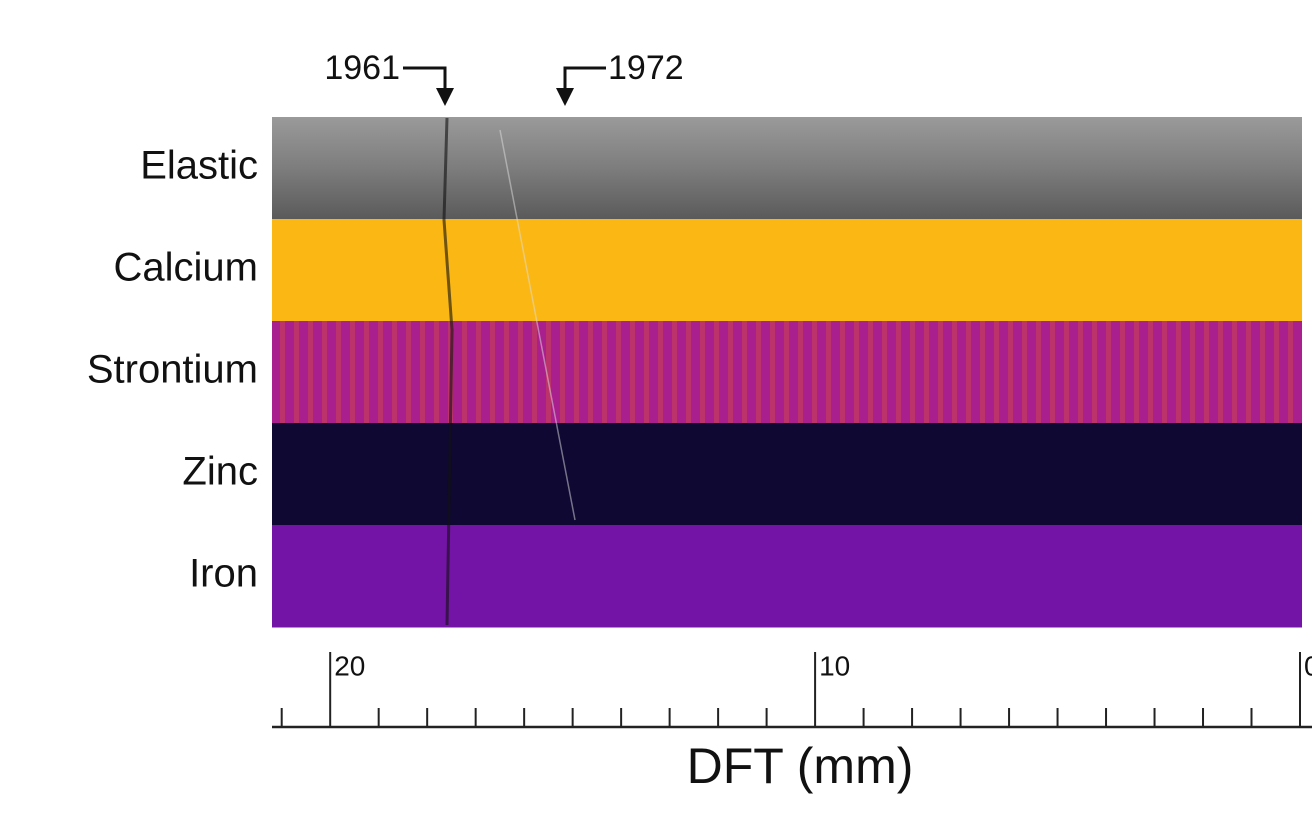  Describe the element at coordinates (349, 665) in the screenshot. I see `x-tick-label: 20` at that location.